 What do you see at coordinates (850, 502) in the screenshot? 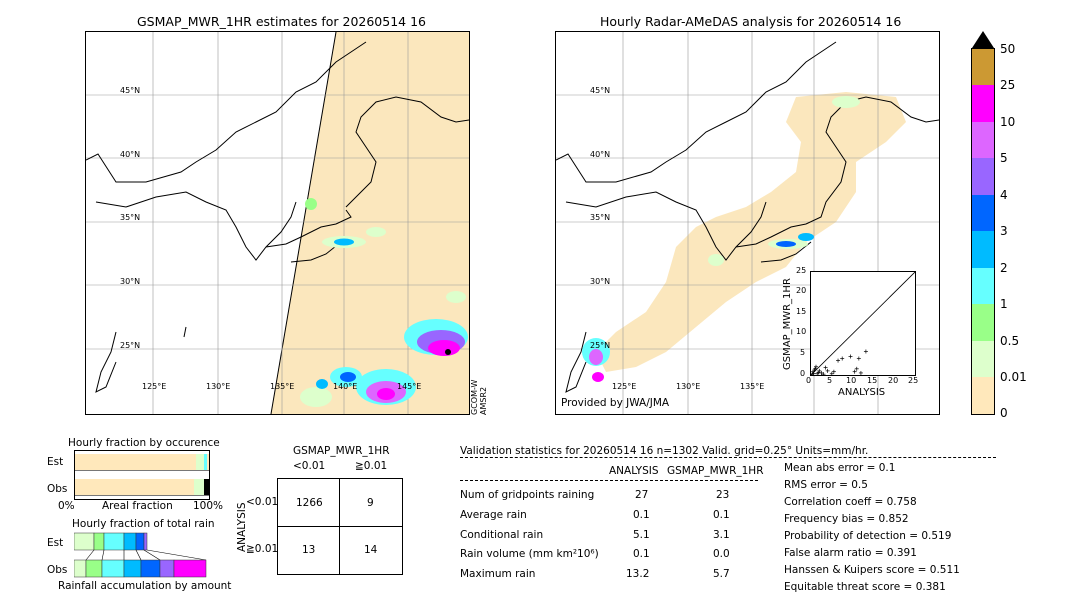
I see `validation-score: Correlation coeff = 0.758` at bounding box center [850, 502].